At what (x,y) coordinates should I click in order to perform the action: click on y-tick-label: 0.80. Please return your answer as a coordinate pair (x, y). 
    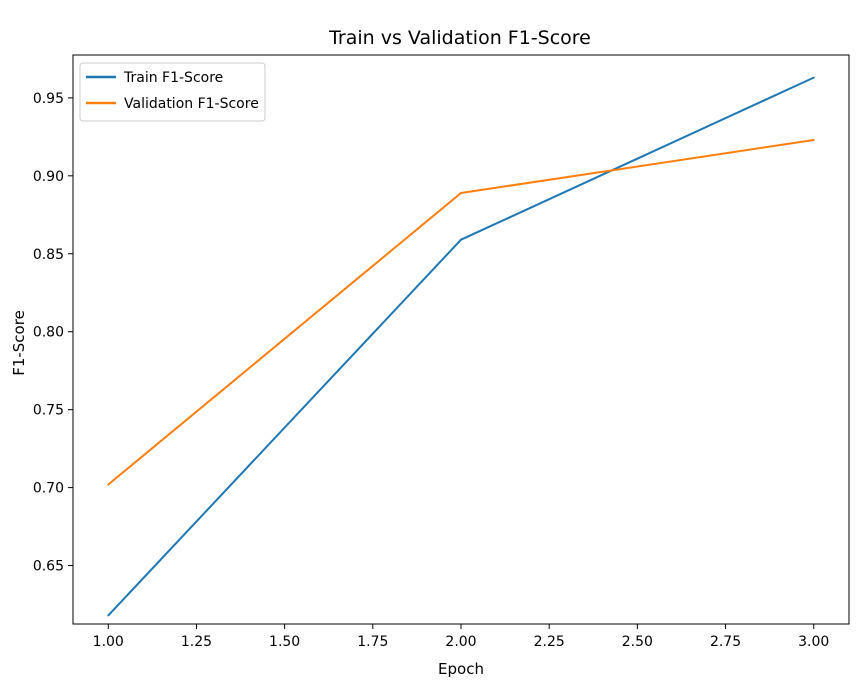
    Looking at the image, I should click on (48, 333).